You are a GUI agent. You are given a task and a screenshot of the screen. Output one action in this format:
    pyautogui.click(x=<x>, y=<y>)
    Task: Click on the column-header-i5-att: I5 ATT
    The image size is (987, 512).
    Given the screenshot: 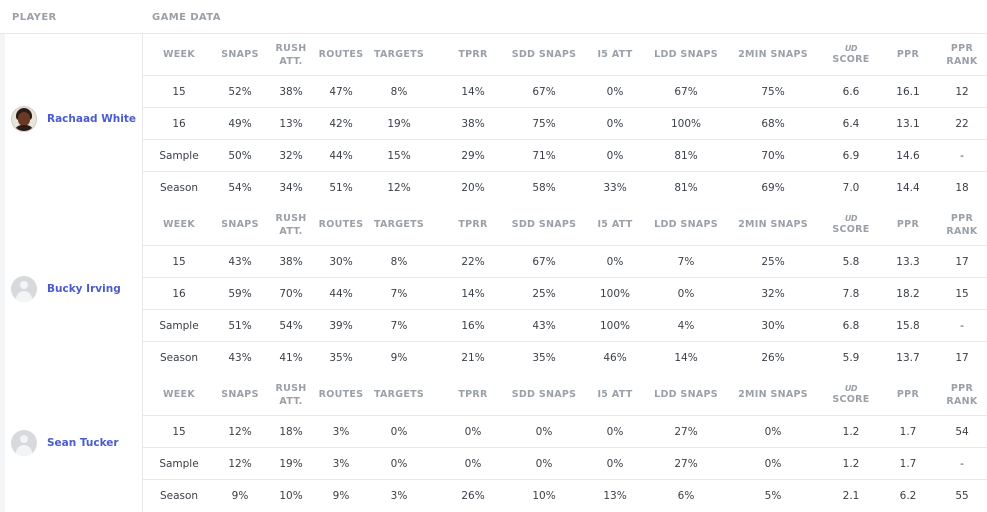 What is the action you would take?
    pyautogui.click(x=615, y=54)
    